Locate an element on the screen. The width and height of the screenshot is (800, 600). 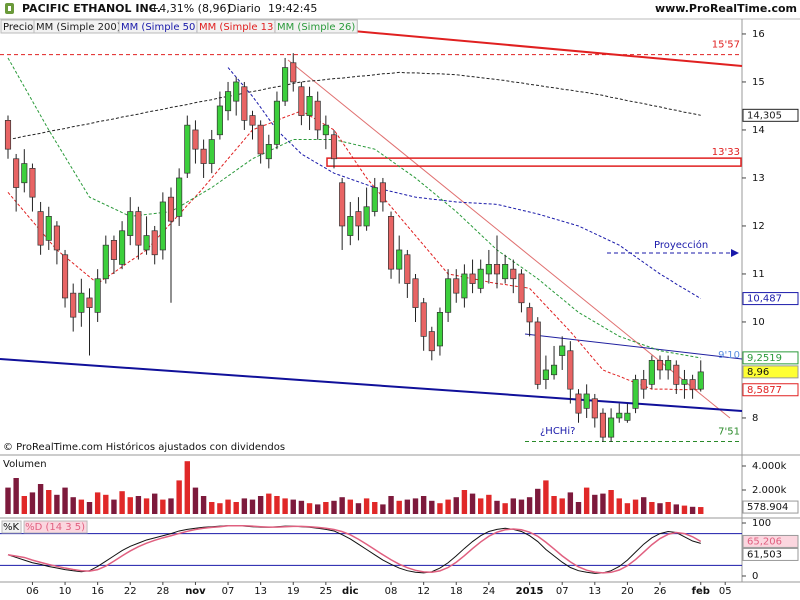
legend-label: %D (14 3 5) is located at coordinates (55, 527).